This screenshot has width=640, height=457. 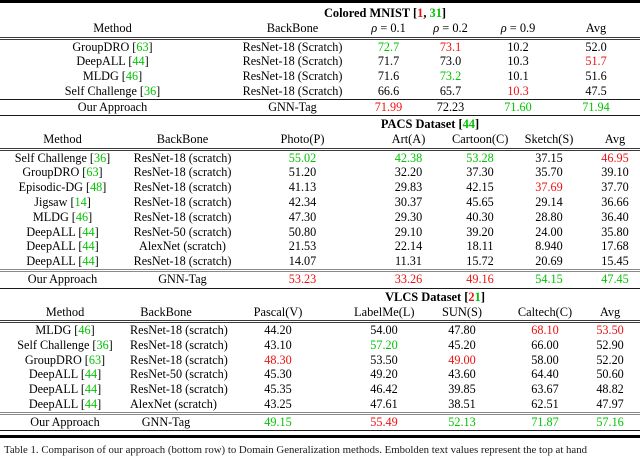 What do you see at coordinates (54, 157) in the screenshot?
I see `text-segment: Self Challenge [` at bounding box center [54, 157].